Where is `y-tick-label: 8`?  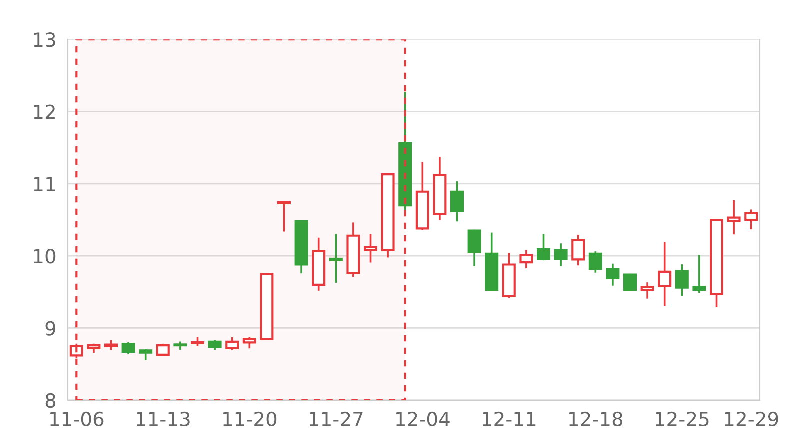 y-tick-label: 8 is located at coordinates (51, 400).